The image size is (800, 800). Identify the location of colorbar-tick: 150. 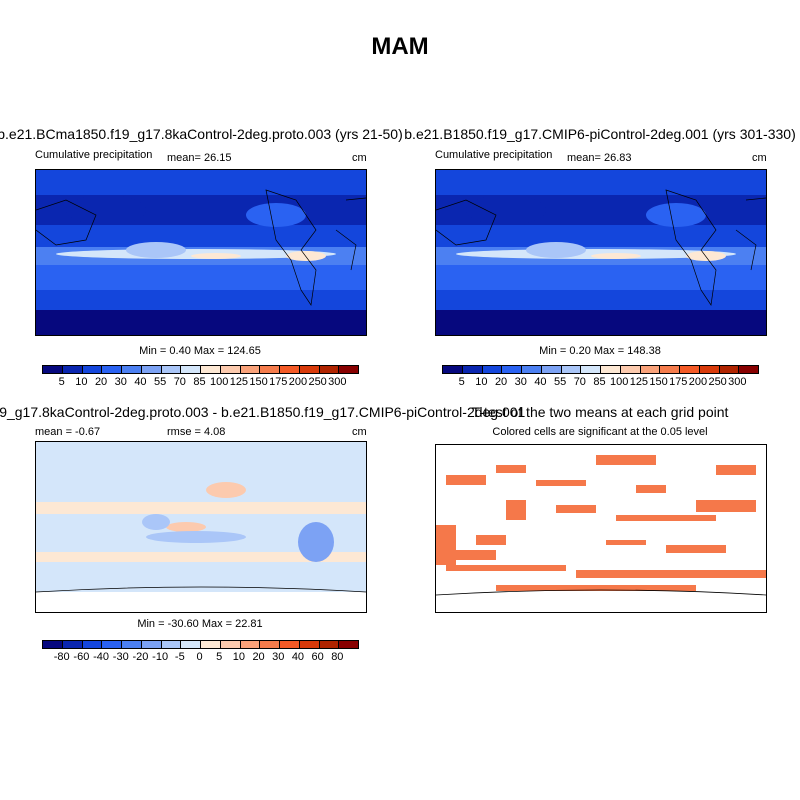
(658, 382).